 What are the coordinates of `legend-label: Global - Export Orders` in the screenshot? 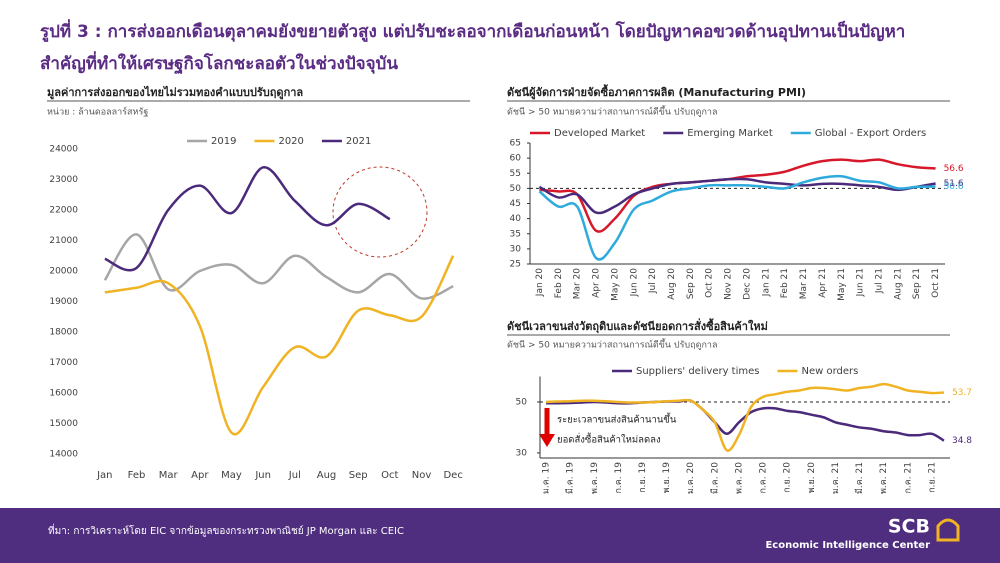 It's located at (870, 133).